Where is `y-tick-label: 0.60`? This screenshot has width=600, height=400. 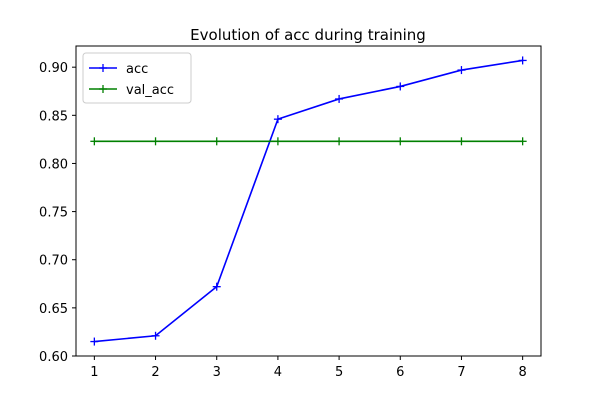 y-tick-label: 0.60 is located at coordinates (53, 357).